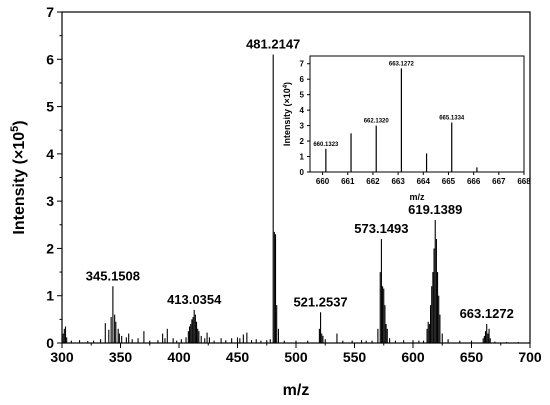  What do you see at coordinates (296, 357) in the screenshot?
I see `main-x-tick-label-4: 500` at bounding box center [296, 357].